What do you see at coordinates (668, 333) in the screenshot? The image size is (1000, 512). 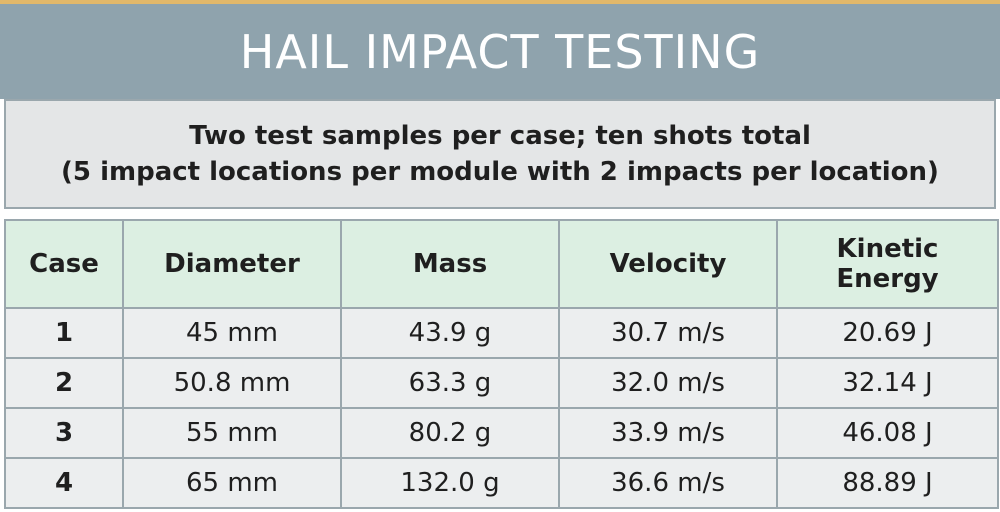 I see `cell-velocity: 30.7 m/s` at bounding box center [668, 333].